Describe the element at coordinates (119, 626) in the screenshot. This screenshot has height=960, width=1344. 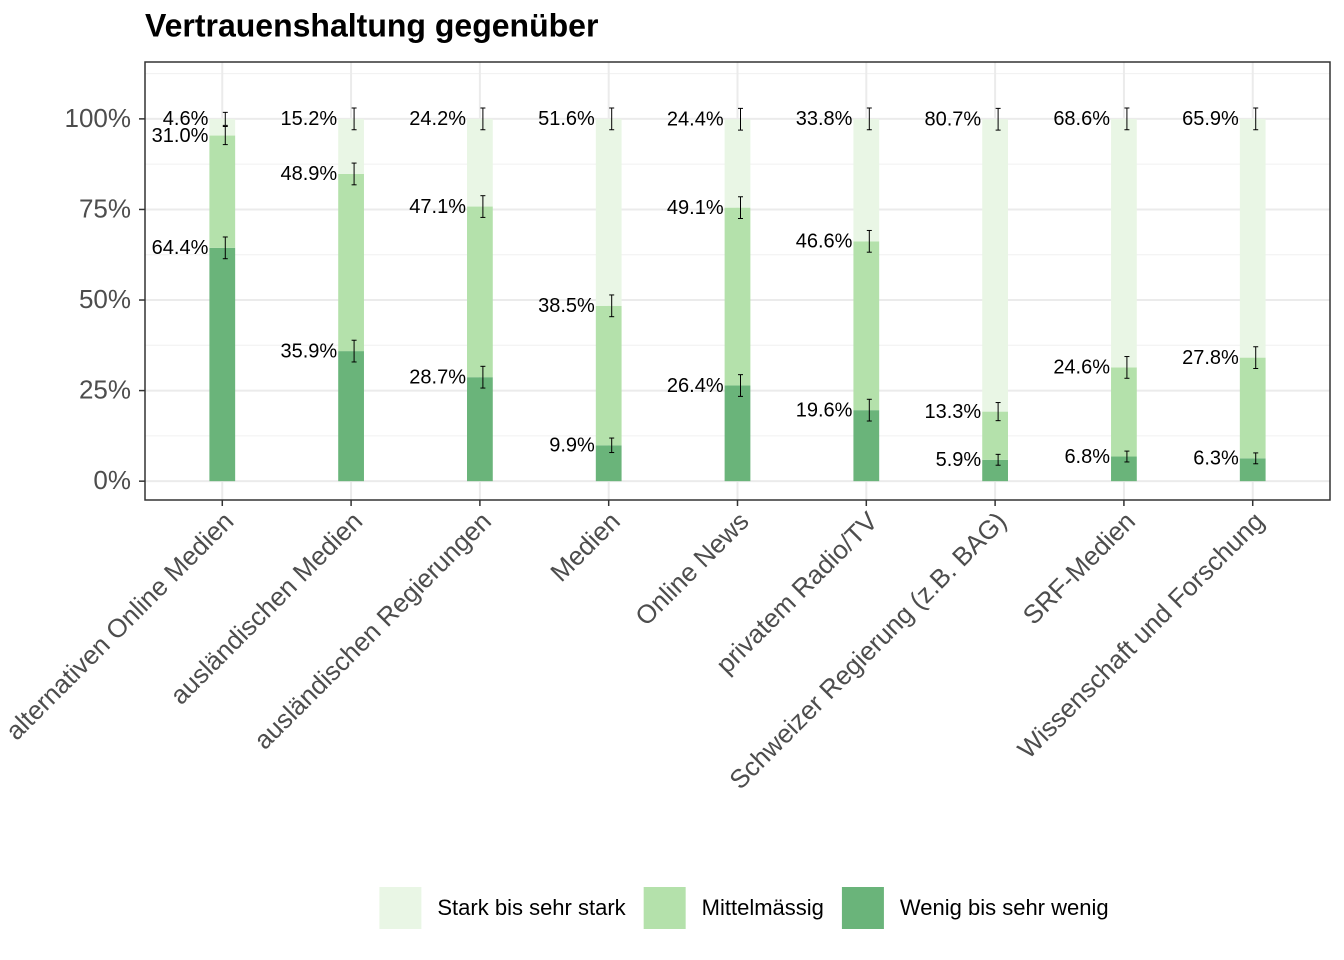
I see `x-tick-label: alternativen Online Medien` at that location.